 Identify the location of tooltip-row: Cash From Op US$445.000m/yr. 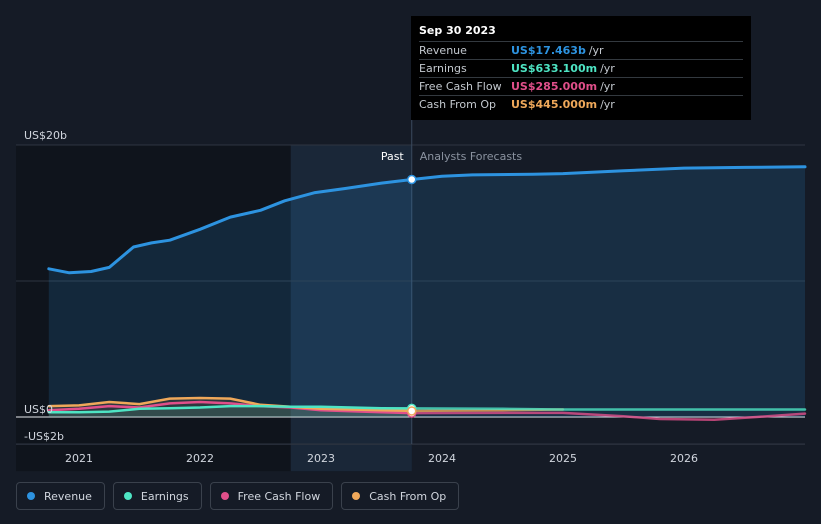
(581, 104).